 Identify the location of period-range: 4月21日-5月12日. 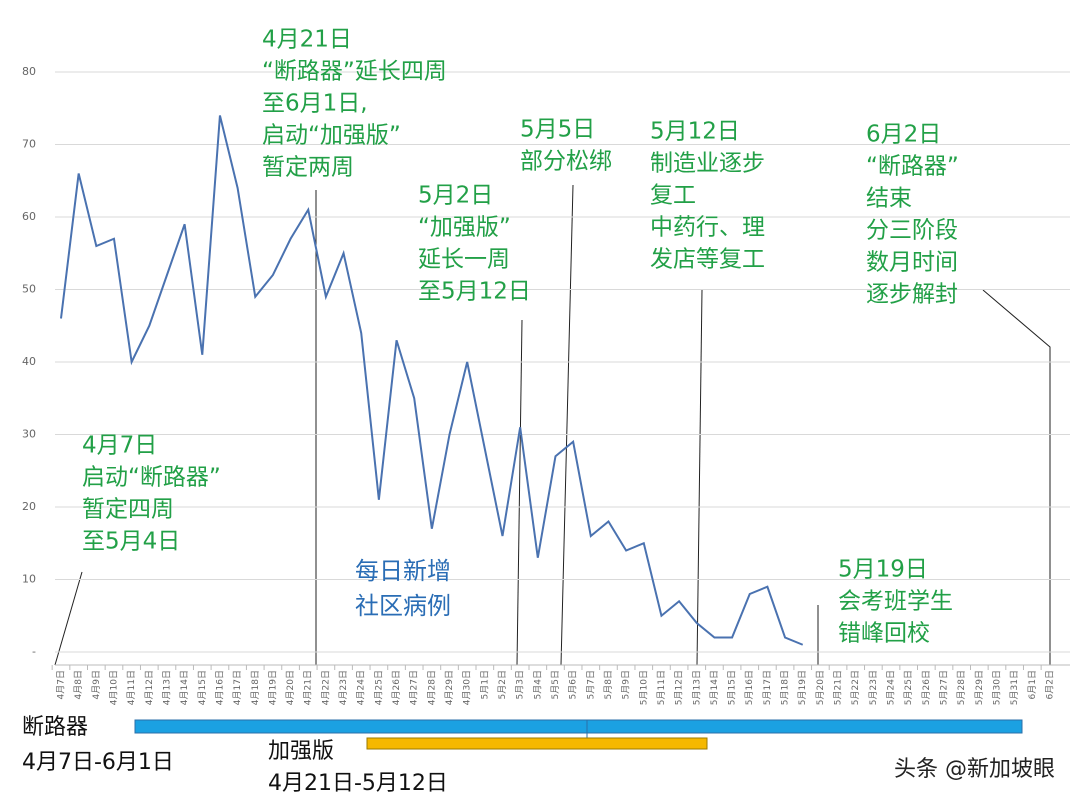
(358, 783).